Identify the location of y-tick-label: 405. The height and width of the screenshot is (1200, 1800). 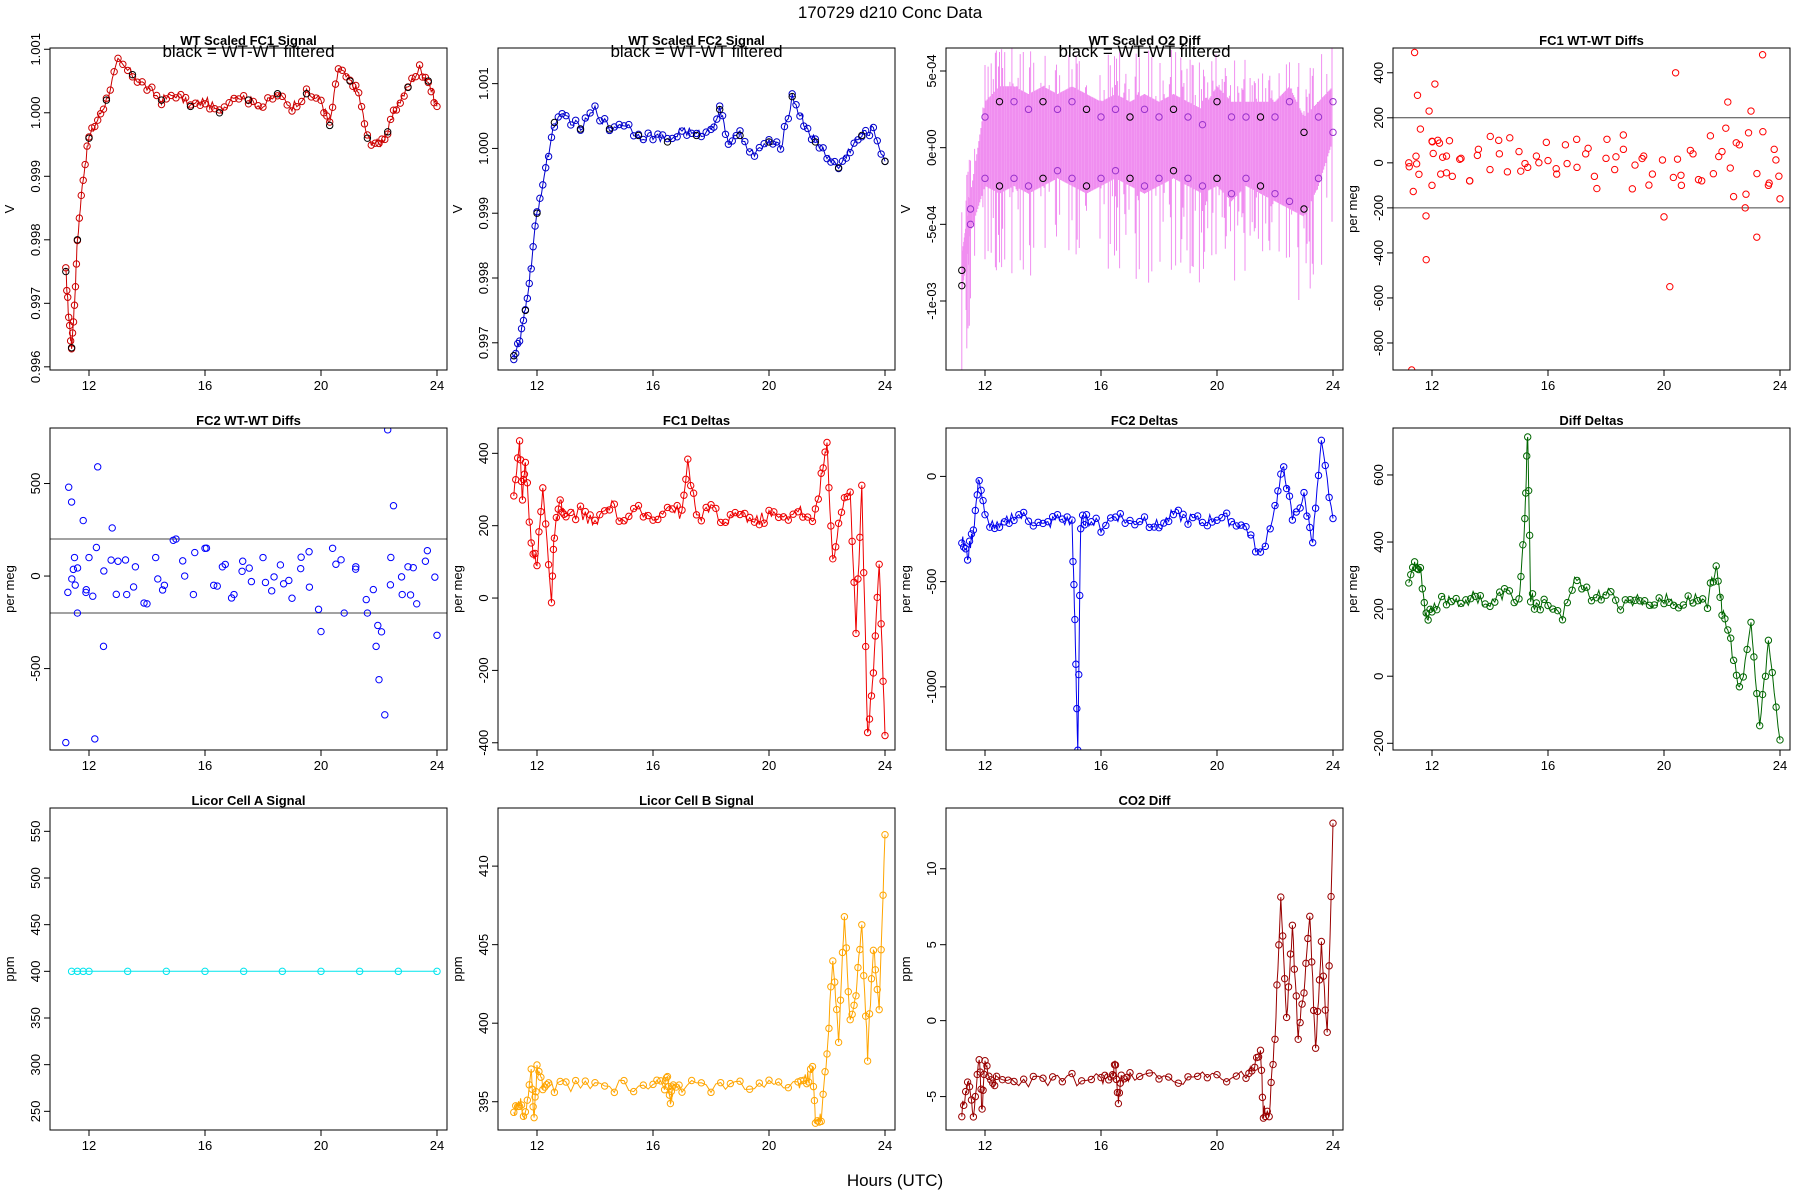
(483, 945).